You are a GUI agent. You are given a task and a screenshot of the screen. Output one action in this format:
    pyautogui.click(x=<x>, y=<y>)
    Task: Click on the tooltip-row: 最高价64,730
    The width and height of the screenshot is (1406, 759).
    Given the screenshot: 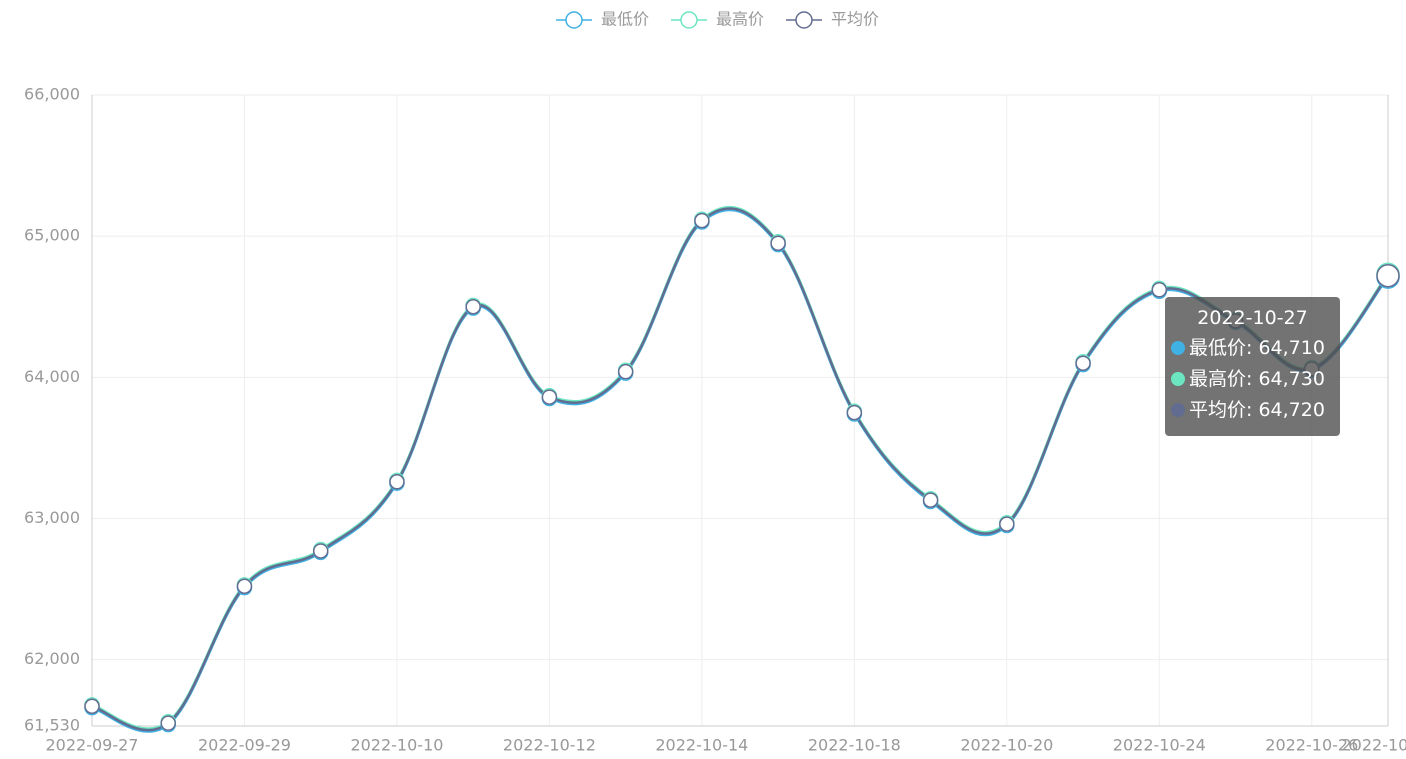 What is the action you would take?
    pyautogui.click(x=1252, y=379)
    